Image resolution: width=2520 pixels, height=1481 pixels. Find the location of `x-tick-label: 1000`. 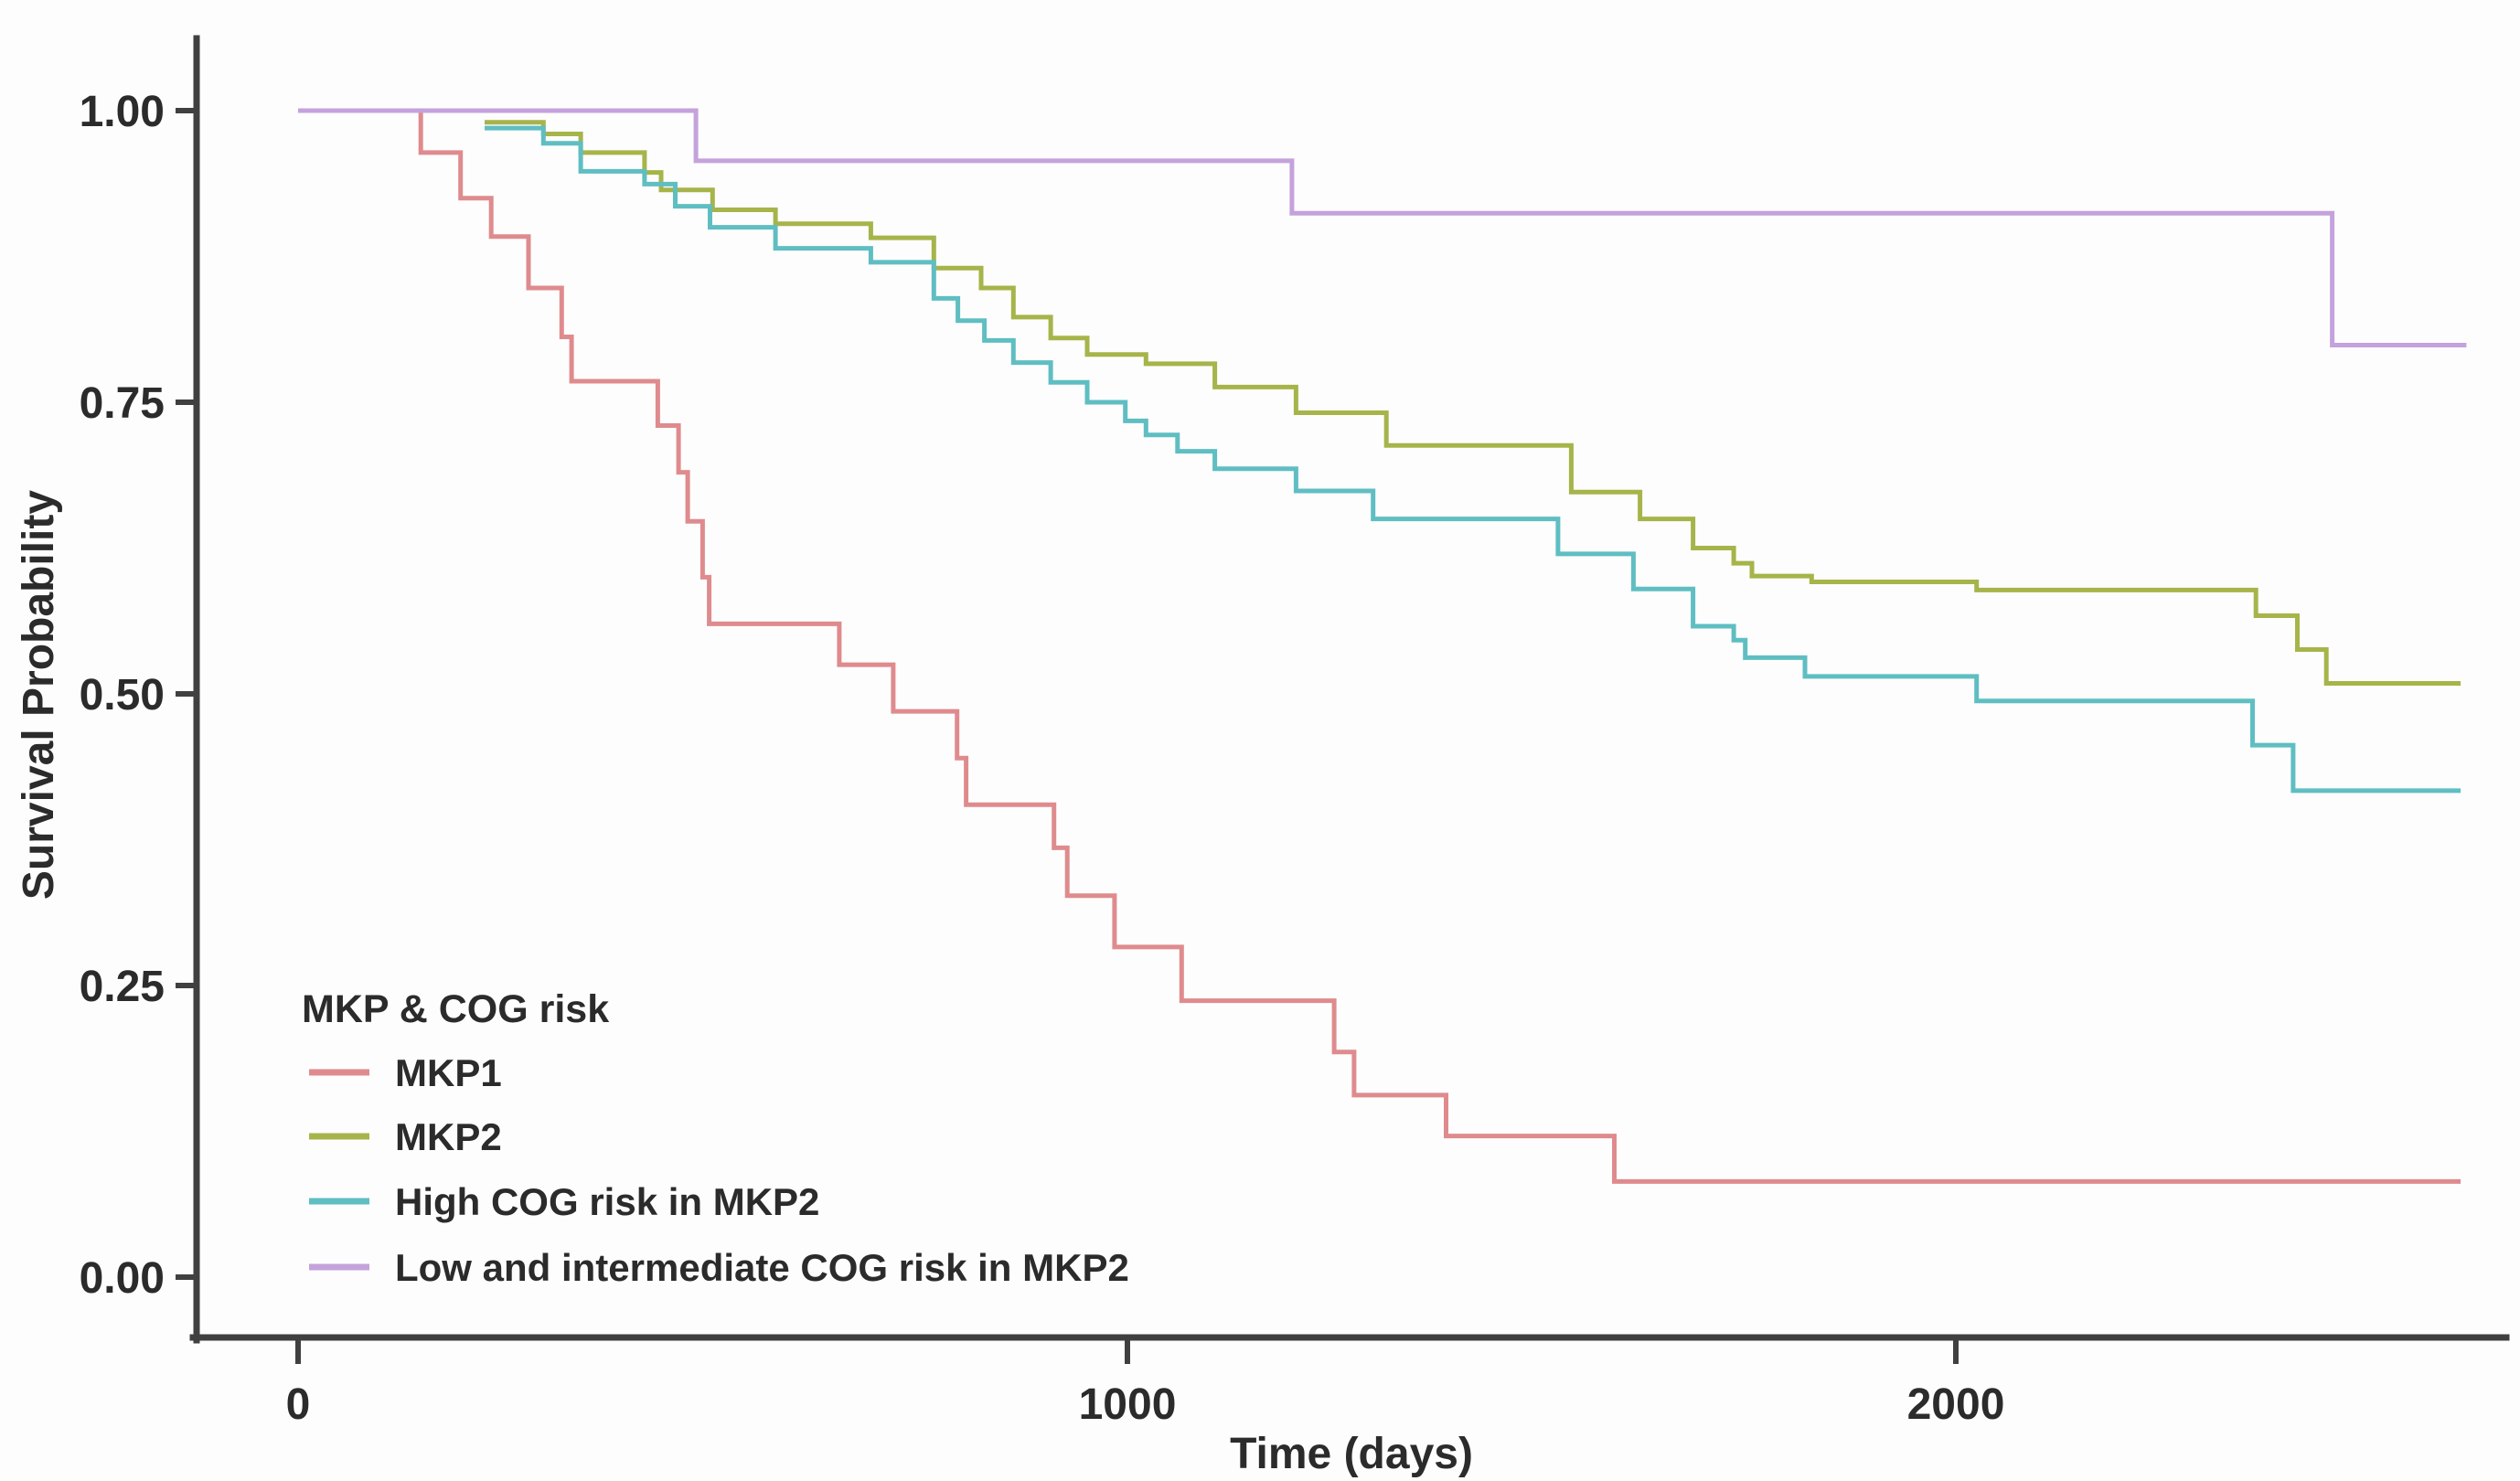

x-tick-label: 1000 is located at coordinates (1128, 1404).